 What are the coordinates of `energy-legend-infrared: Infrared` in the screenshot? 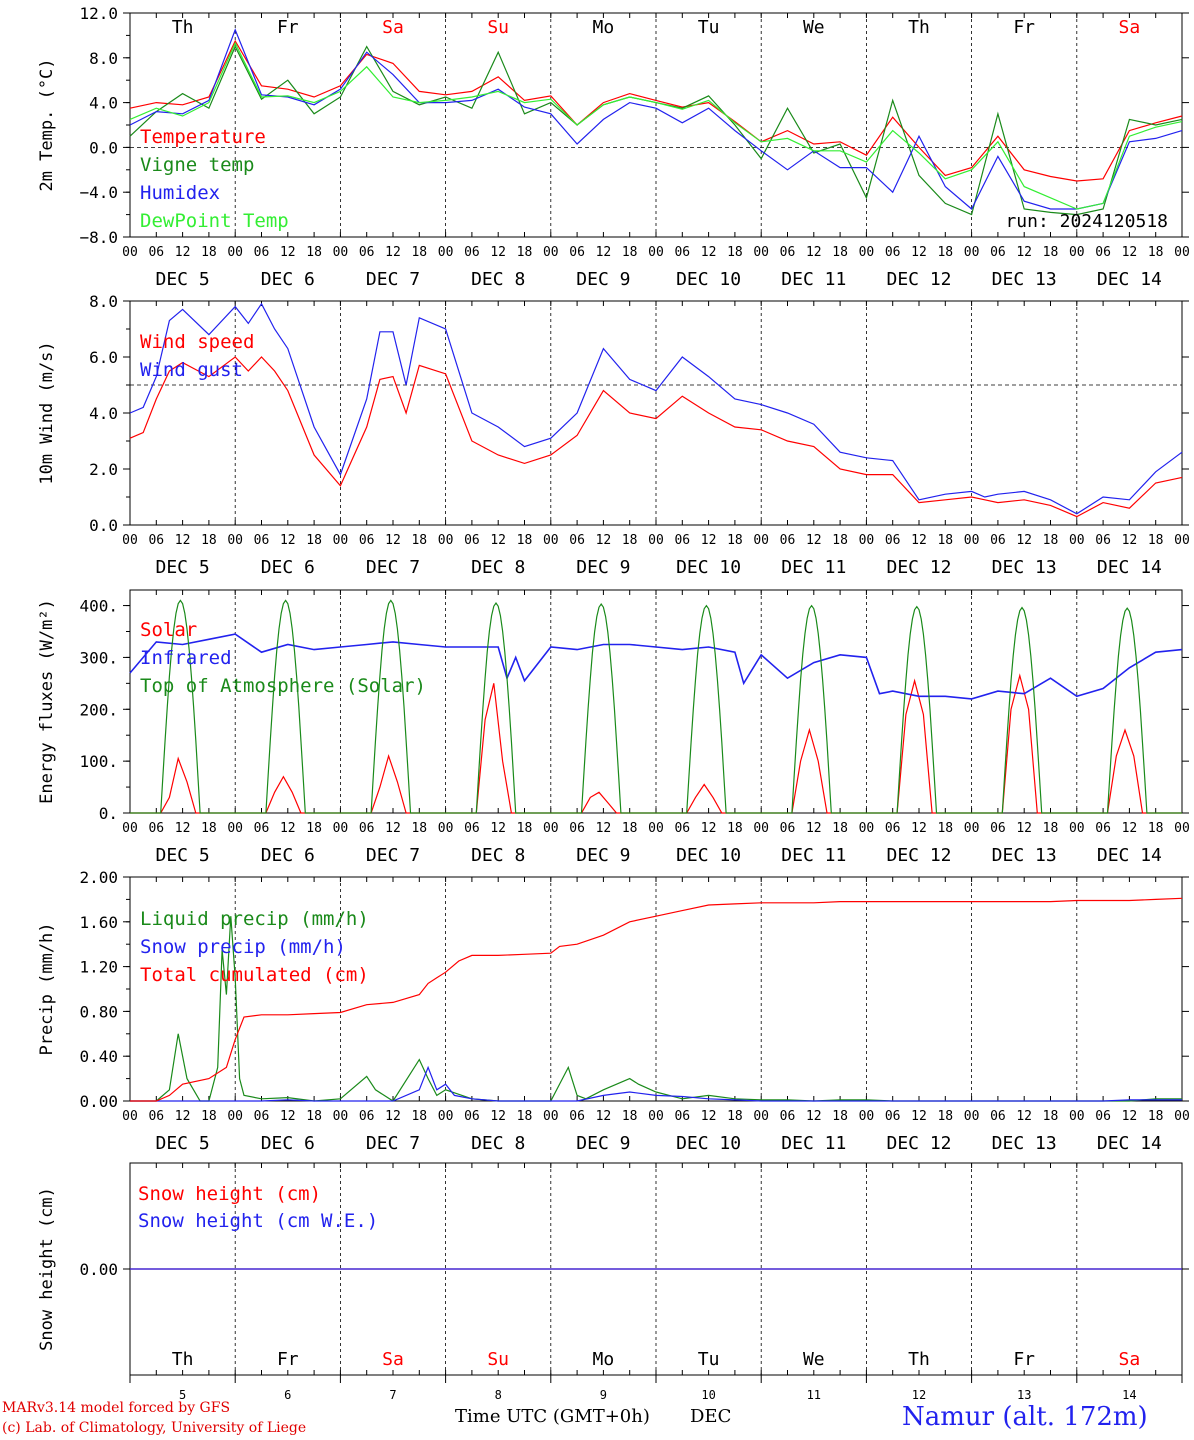 It's located at (186, 658).